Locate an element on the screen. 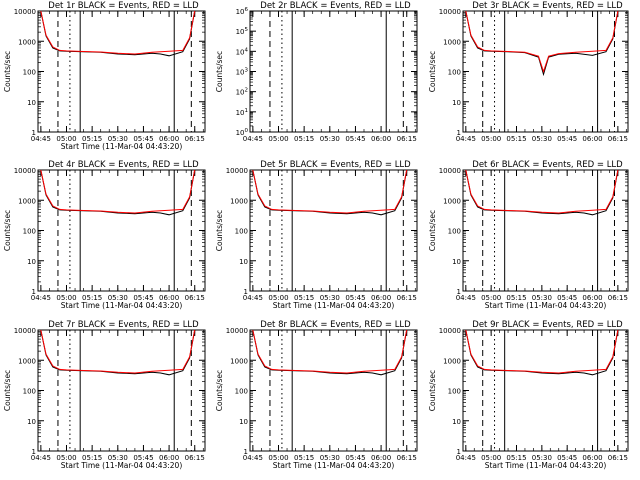  chart-title: Det 1r BLACK = Events, RED = LLD is located at coordinates (123, 6).